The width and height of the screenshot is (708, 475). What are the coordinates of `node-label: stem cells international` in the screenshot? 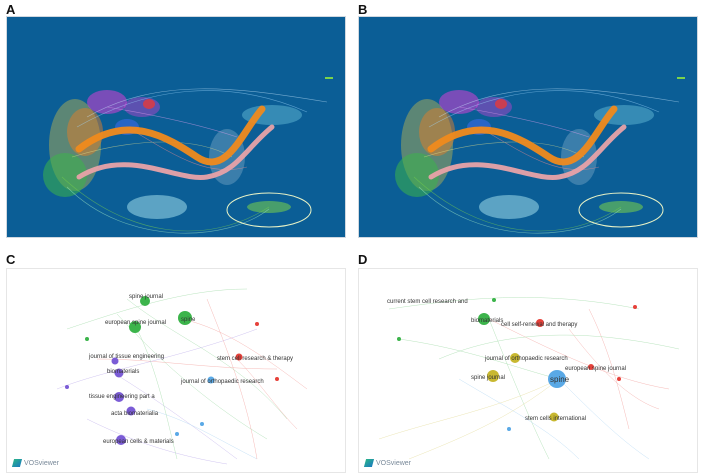 It's located at (555, 419).